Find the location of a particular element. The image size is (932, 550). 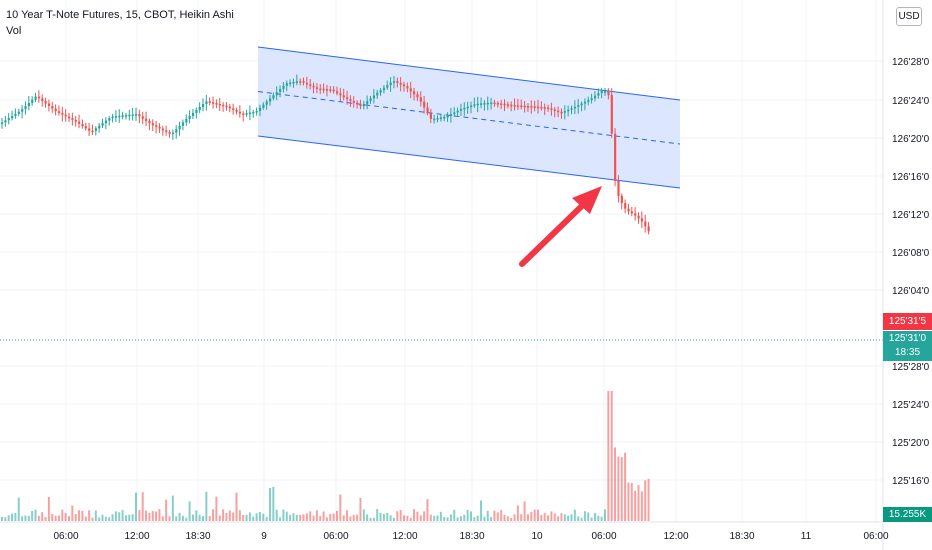

time-tick-label: 12:00 is located at coordinates (675, 536).